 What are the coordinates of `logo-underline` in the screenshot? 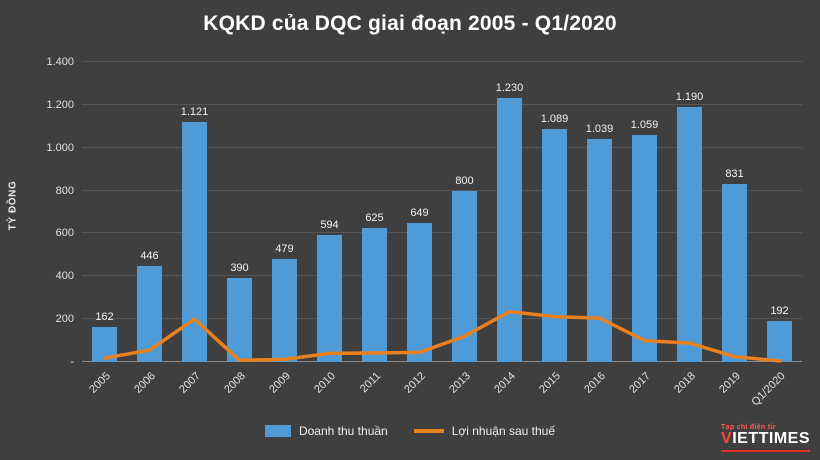 It's located at (765, 451).